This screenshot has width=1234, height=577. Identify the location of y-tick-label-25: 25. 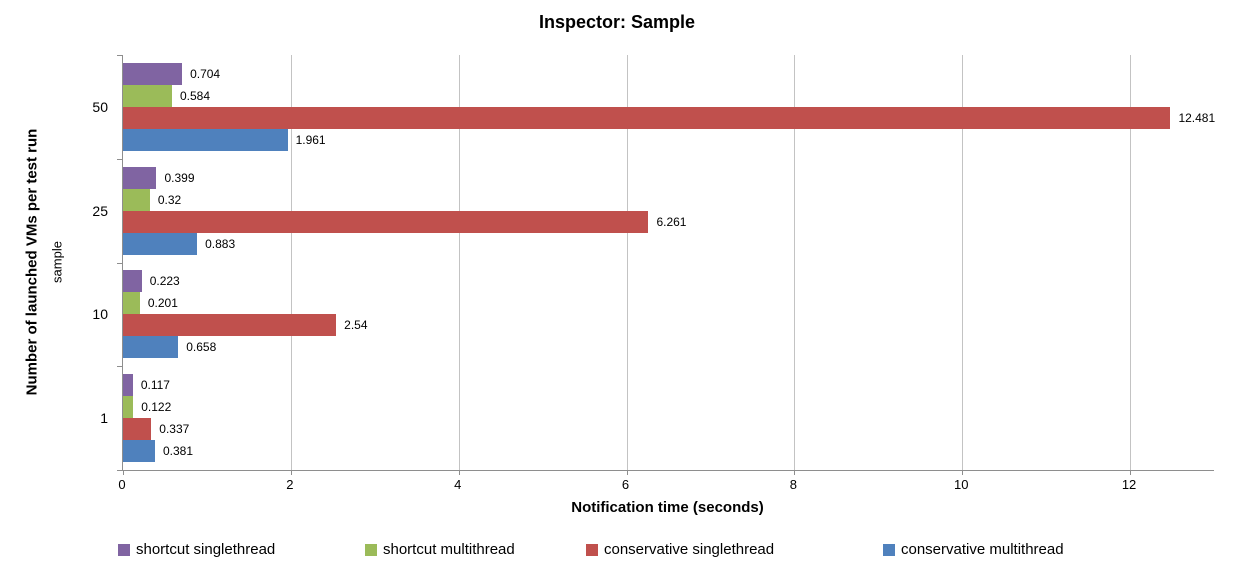
(100, 210).